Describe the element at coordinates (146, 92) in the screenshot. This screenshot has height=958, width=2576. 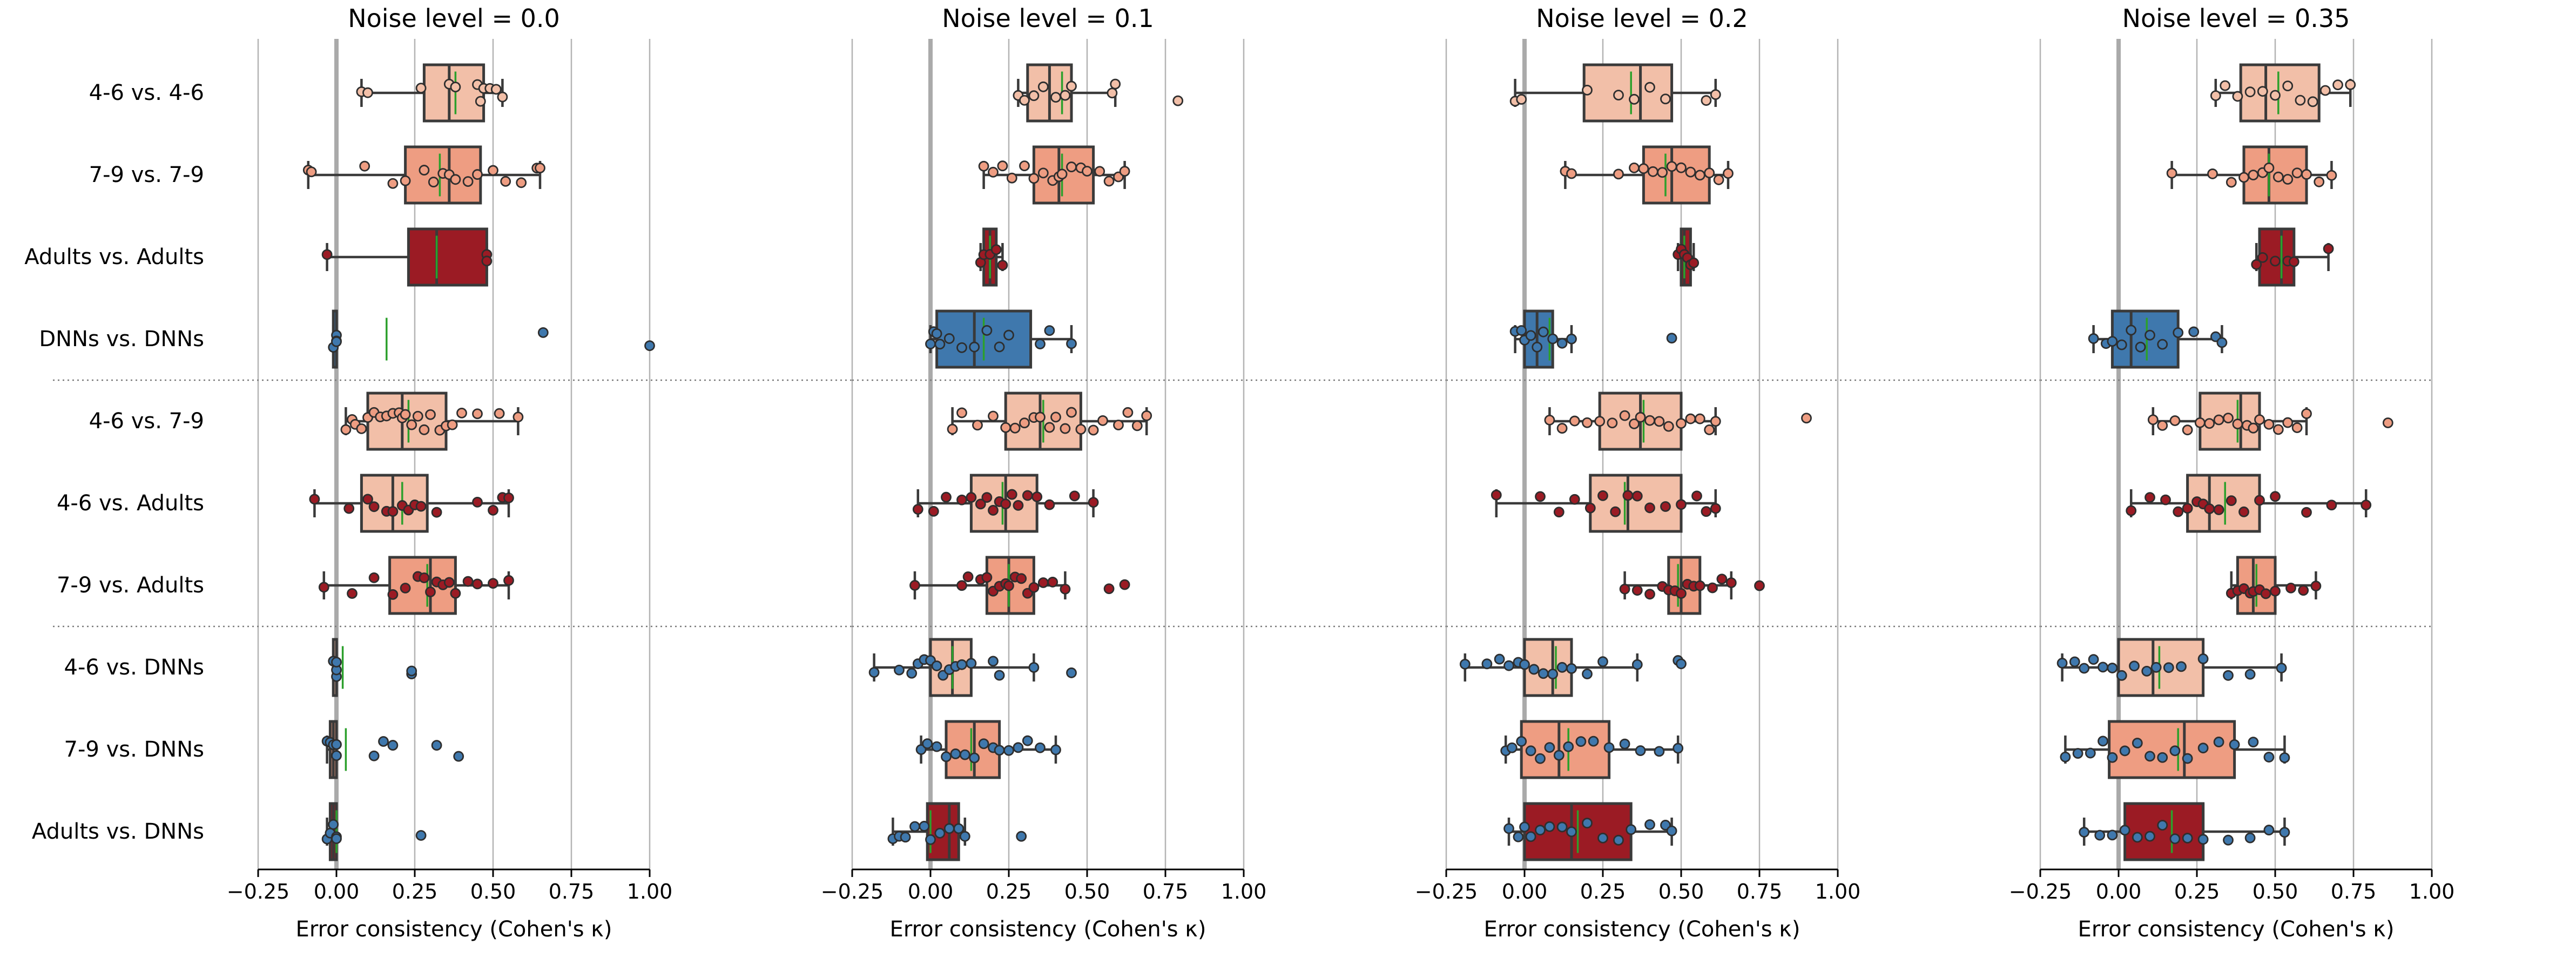
I see `row-label: 4-6 vs. 4-6` at that location.